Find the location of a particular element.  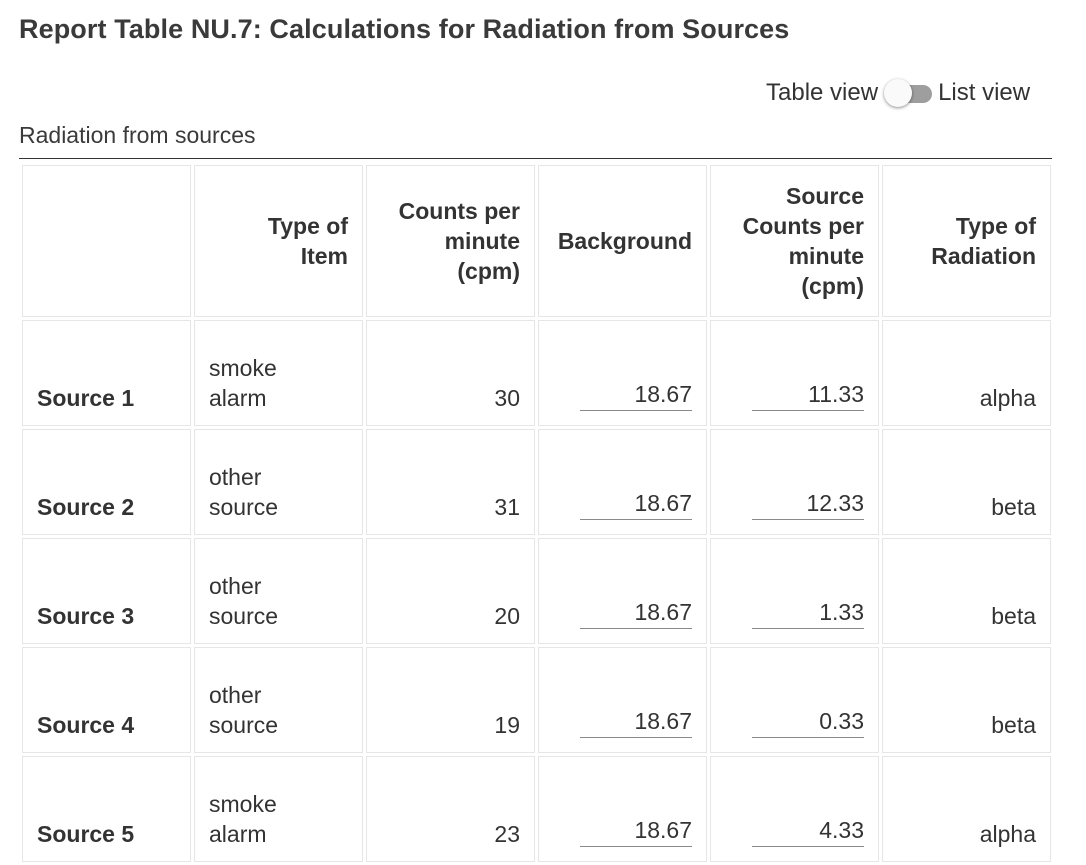

header-text: Item is located at coordinates (324, 256).